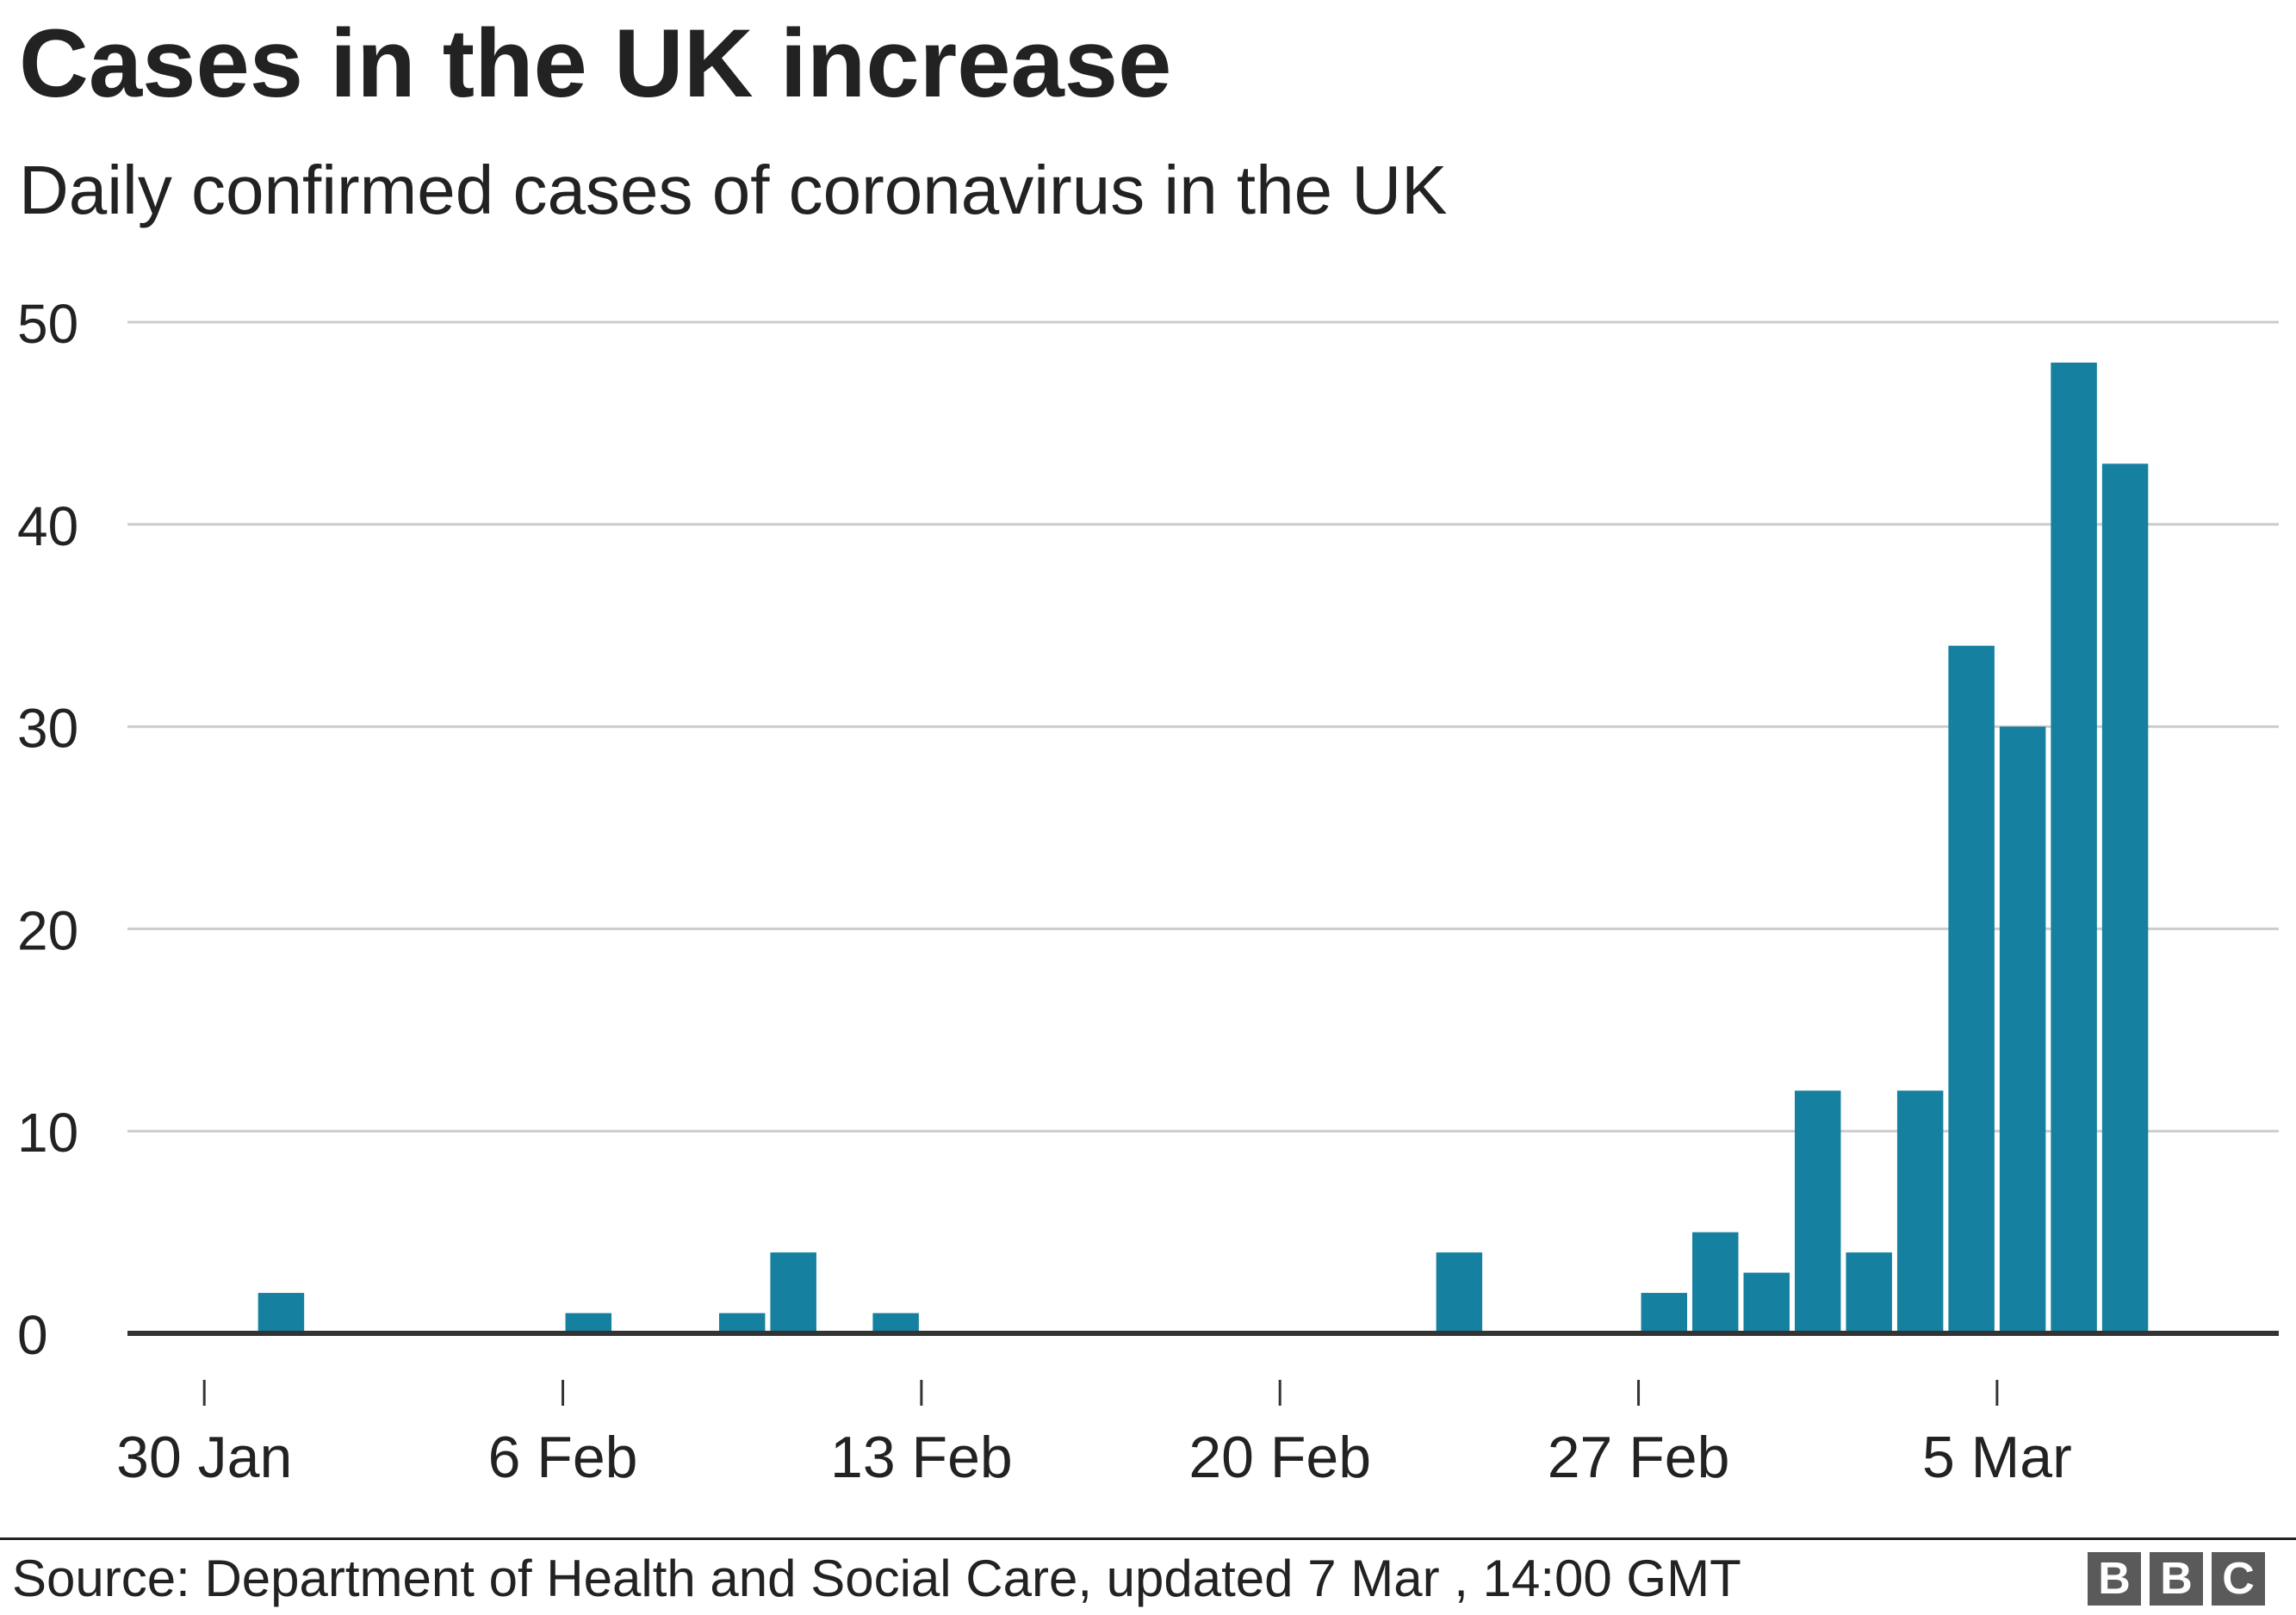  I want to click on bar-9-feb, so click(742, 1323).